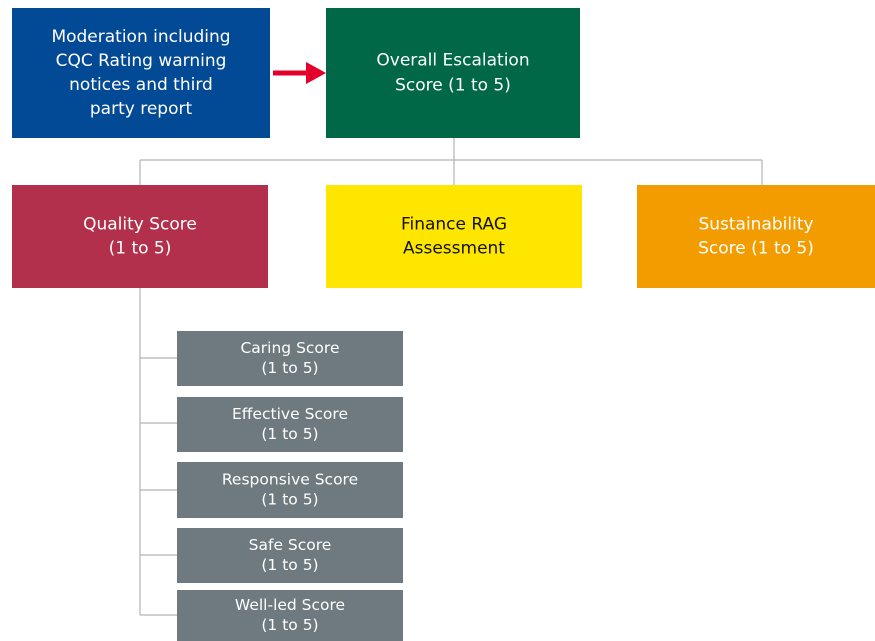 Image resolution: width=875 pixels, height=641 pixels. I want to click on node-label: Finance RAG, so click(454, 225).